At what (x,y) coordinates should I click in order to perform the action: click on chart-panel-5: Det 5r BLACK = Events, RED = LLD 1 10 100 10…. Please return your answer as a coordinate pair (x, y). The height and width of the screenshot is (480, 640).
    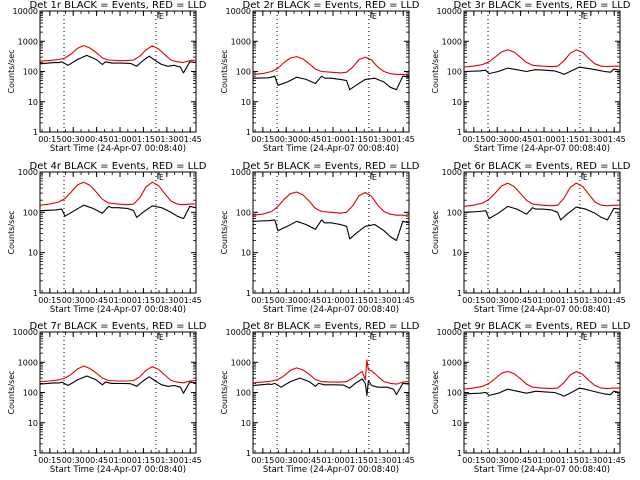
    Looking at the image, I should click on (320, 238).